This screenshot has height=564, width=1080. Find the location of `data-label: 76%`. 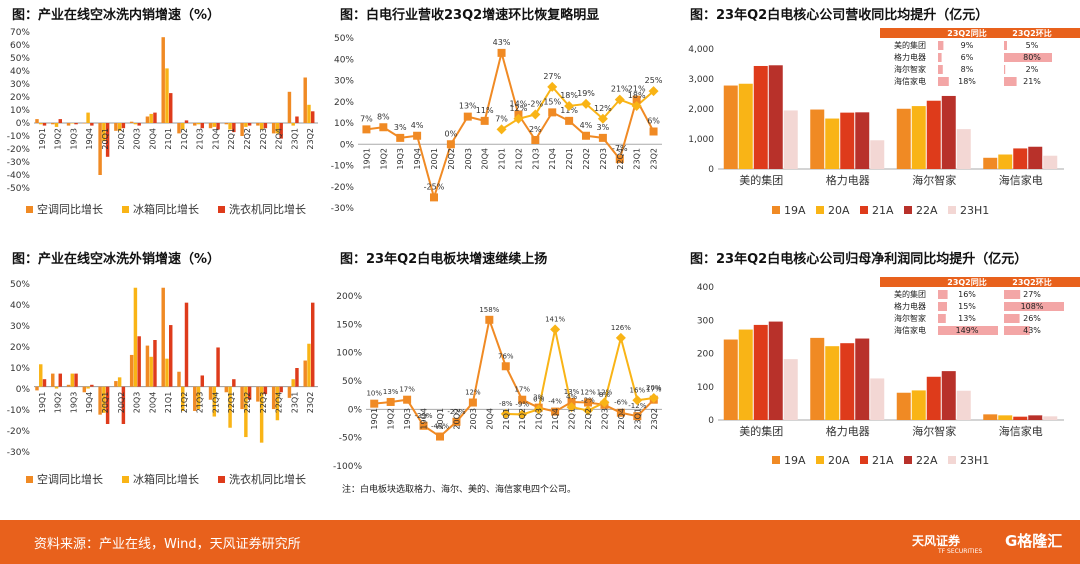

data-label: 76% is located at coordinates (506, 356).